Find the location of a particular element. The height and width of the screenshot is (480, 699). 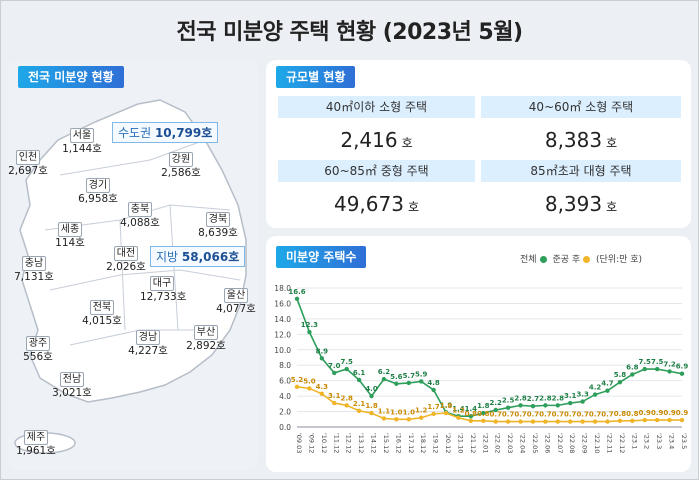

region-name: 충남 is located at coordinates (34, 263).